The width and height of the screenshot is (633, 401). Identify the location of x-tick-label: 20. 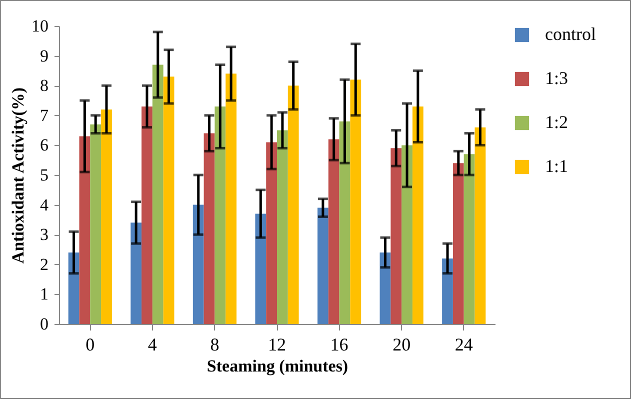
(401, 344).